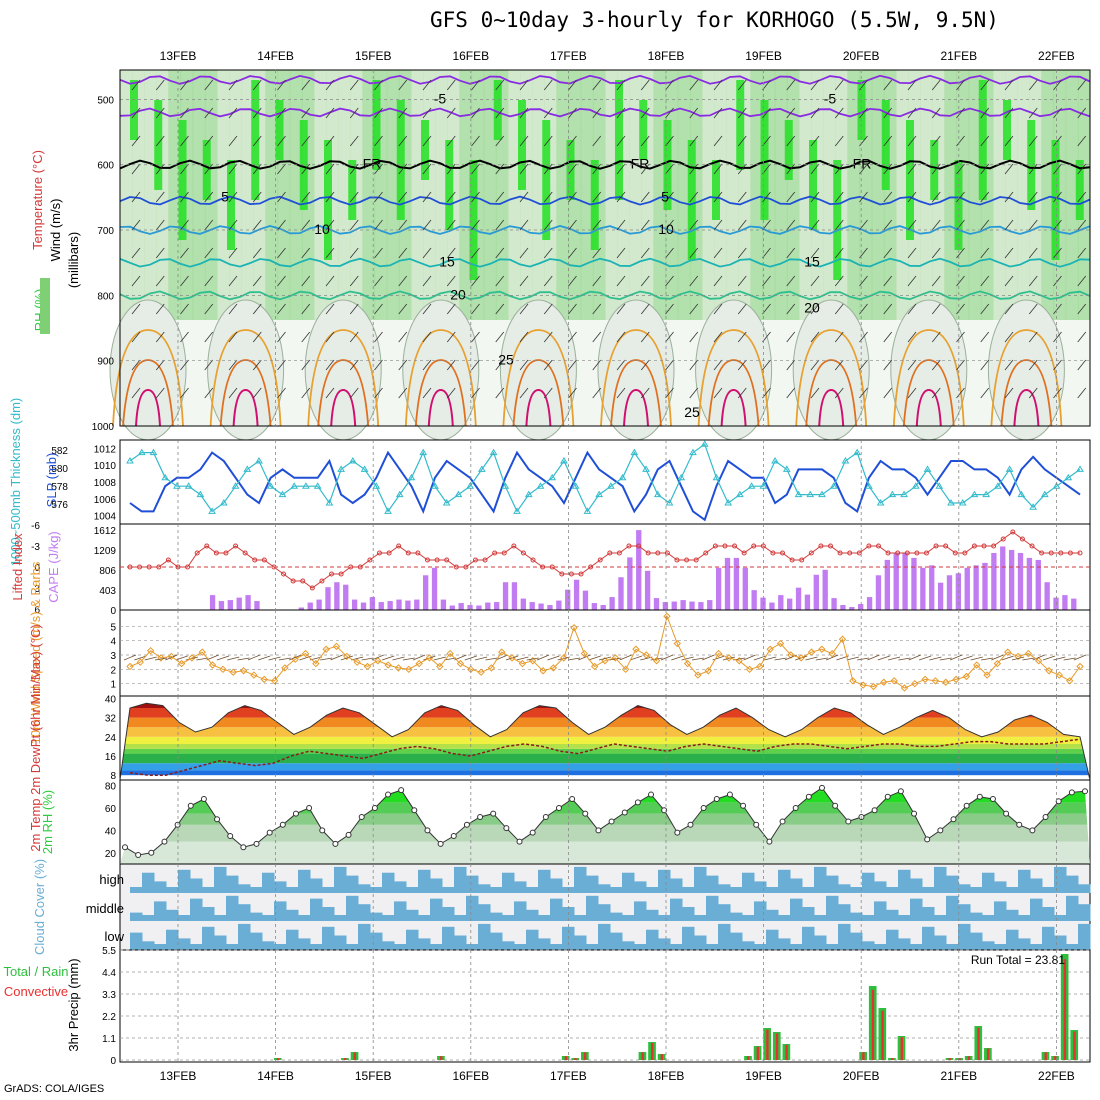 The height and width of the screenshot is (1100, 1100). What do you see at coordinates (113, 642) in the screenshot?
I see `wind-tick: 4` at bounding box center [113, 642].